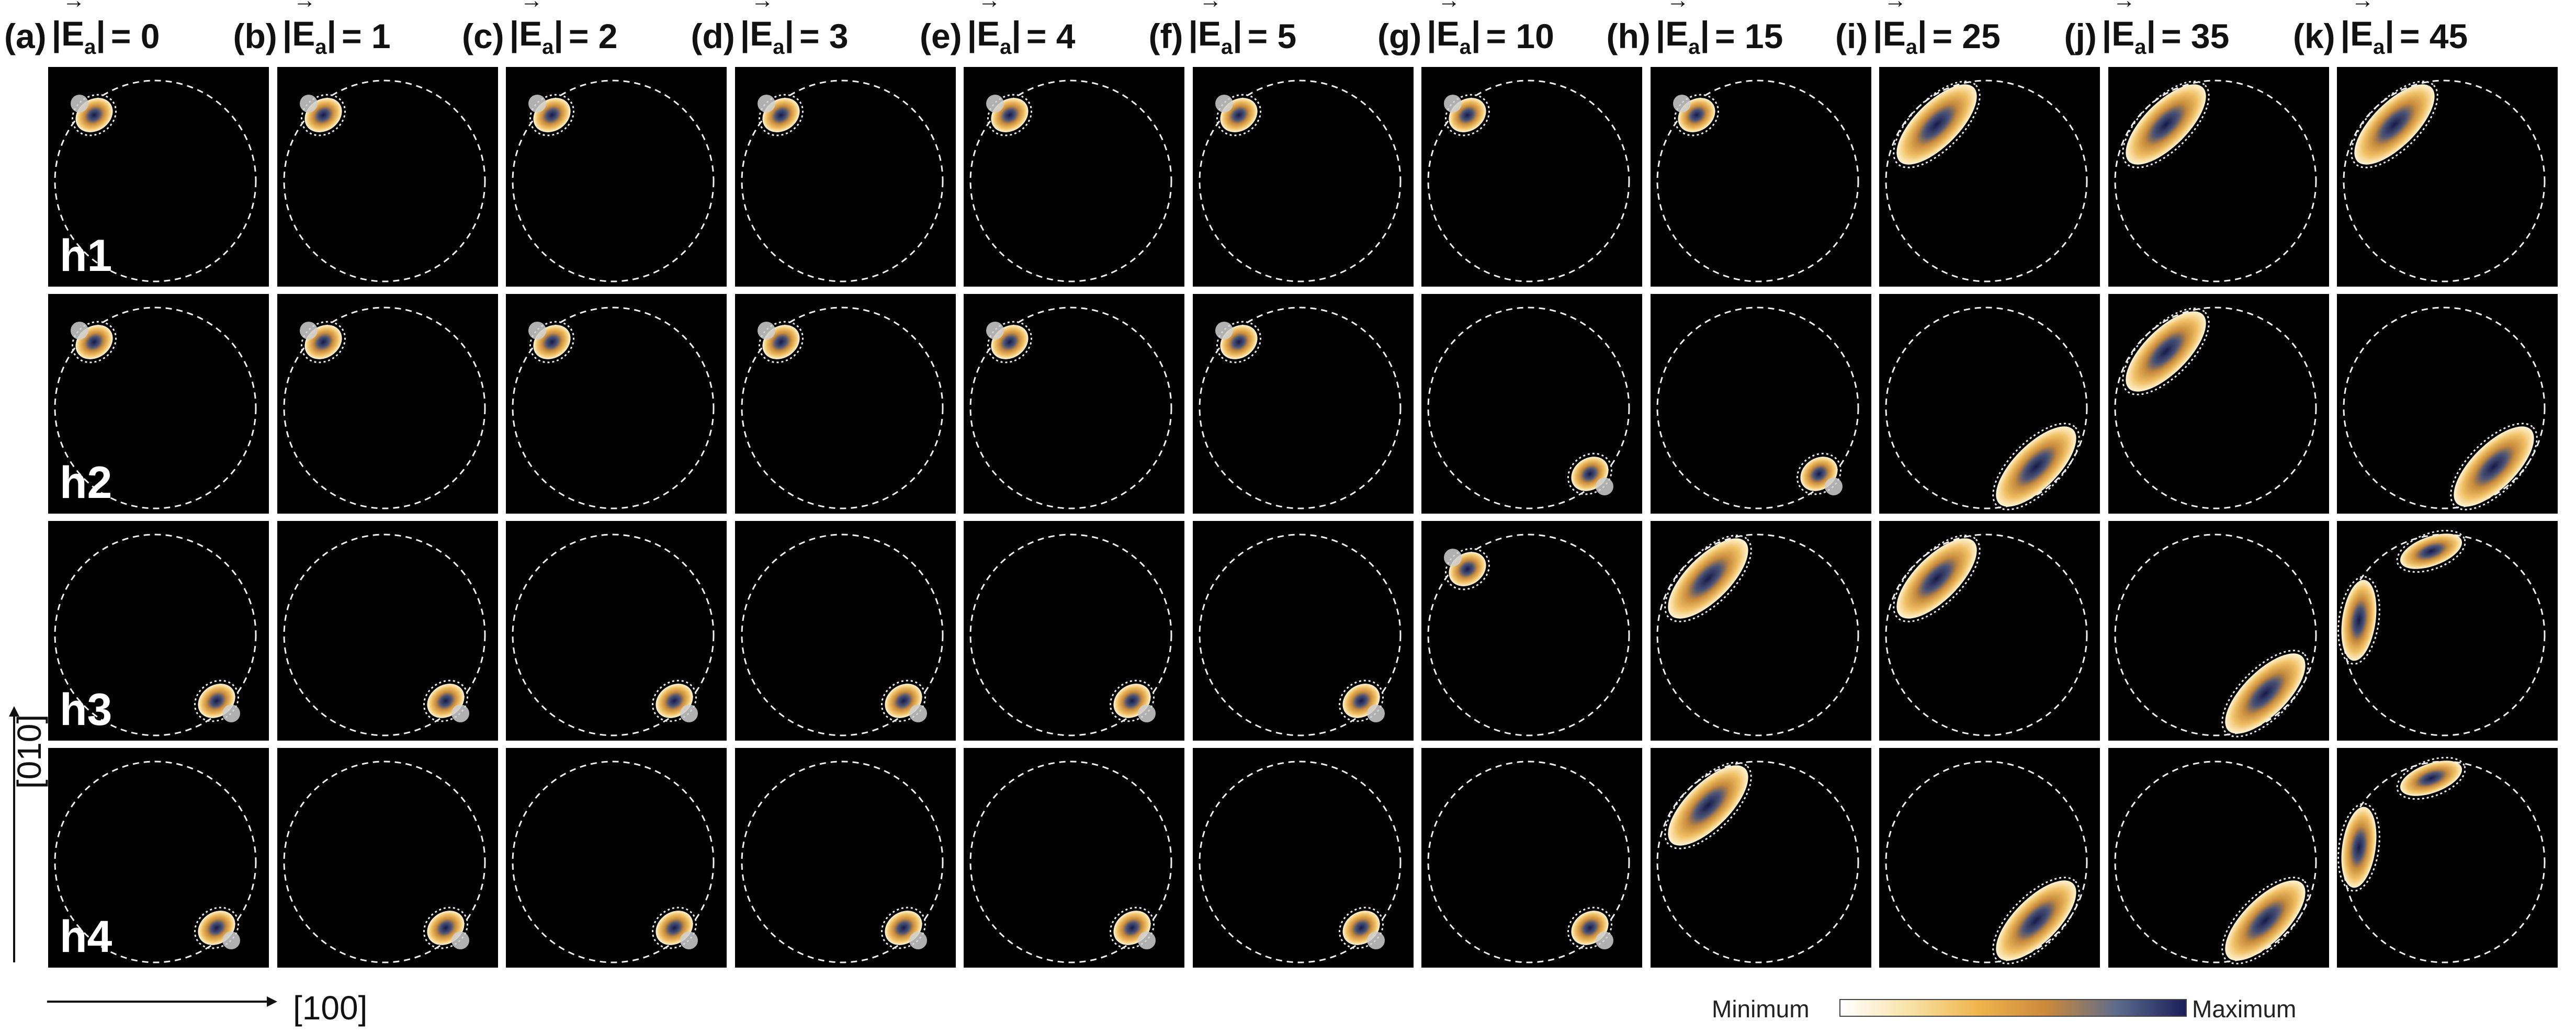 This screenshot has height=1033, width=2576. Describe the element at coordinates (1272, 35) in the screenshot. I see `field-value: = 5` at that location.